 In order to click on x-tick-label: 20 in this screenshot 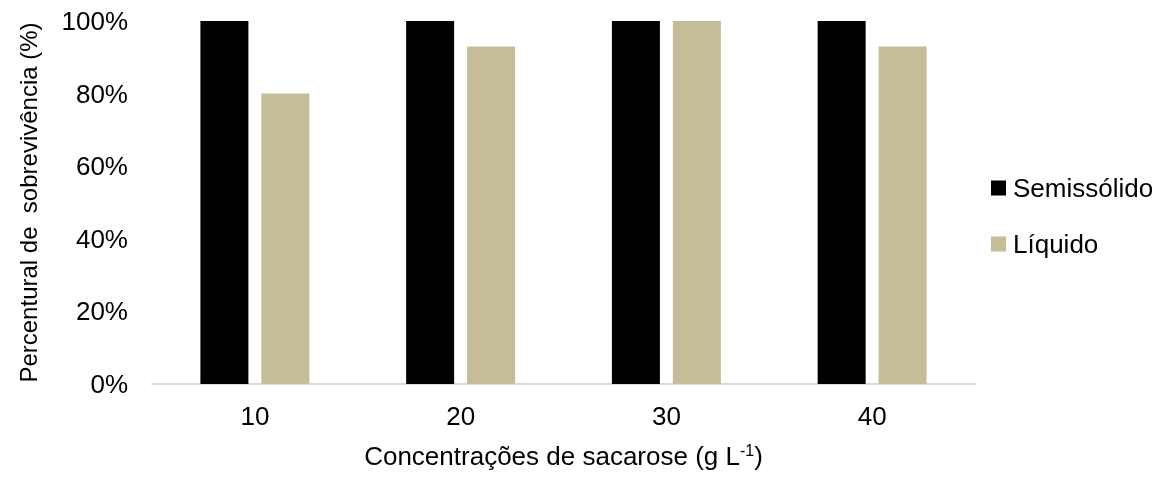, I will do `click(461, 416)`.